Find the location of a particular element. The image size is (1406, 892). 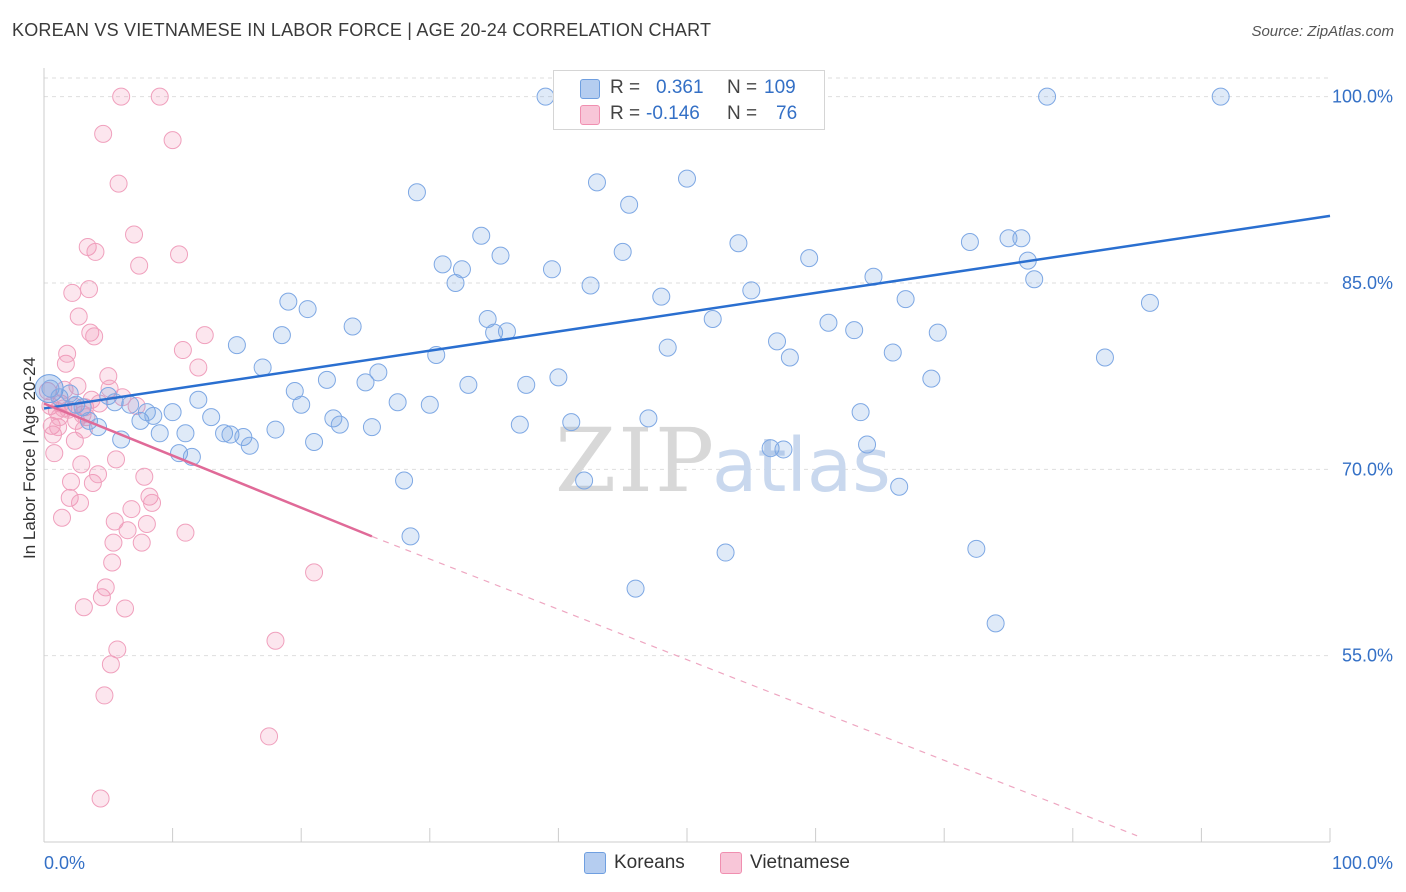

koreans-swatch is located at coordinates (590, 89).